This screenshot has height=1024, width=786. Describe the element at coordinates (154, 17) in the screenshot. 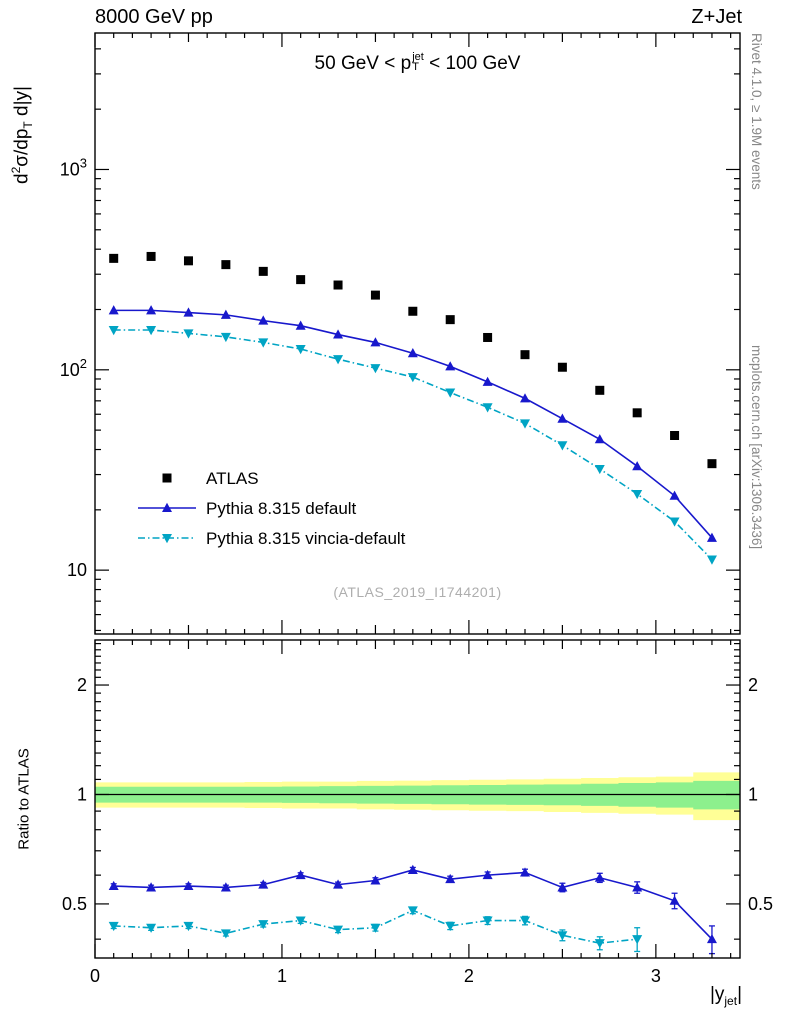

I see `beam-energy-label: 8000 GeV pp` at that location.